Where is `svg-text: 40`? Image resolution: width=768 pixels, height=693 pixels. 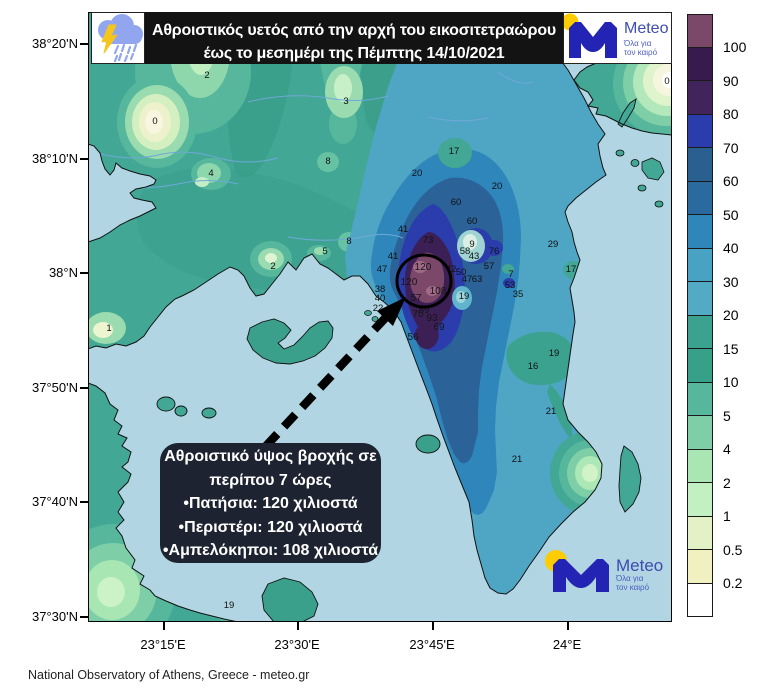 svg-text: 40 is located at coordinates (380, 298).